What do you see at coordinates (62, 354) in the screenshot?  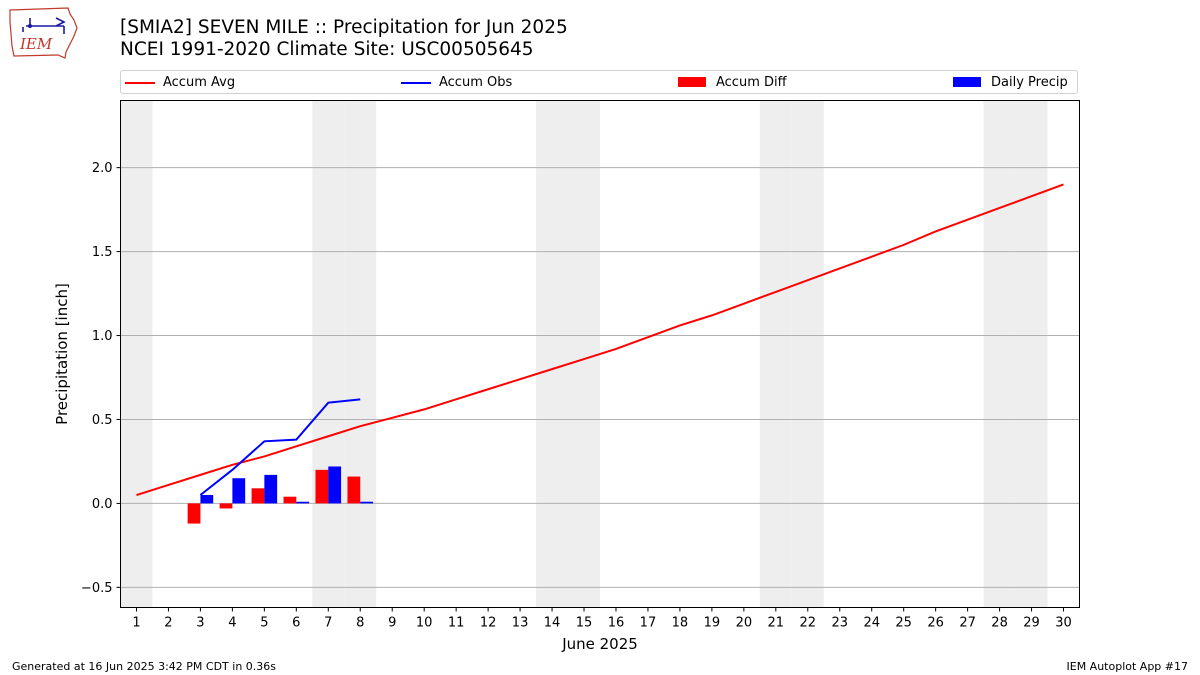 I see `y-axis-label: Precipitation [inch]` at bounding box center [62, 354].